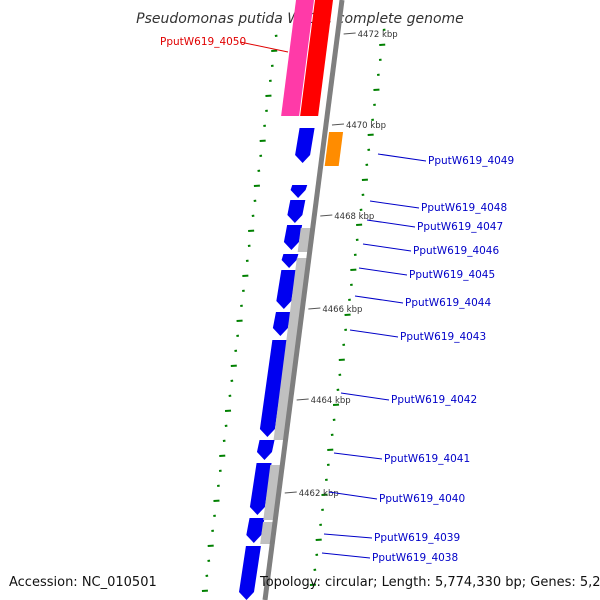 This screenshot has width=600, height=600. What do you see at coordinates (460, 227) in the screenshot?
I see `gene-label: PputW619_4047` at bounding box center [460, 227].